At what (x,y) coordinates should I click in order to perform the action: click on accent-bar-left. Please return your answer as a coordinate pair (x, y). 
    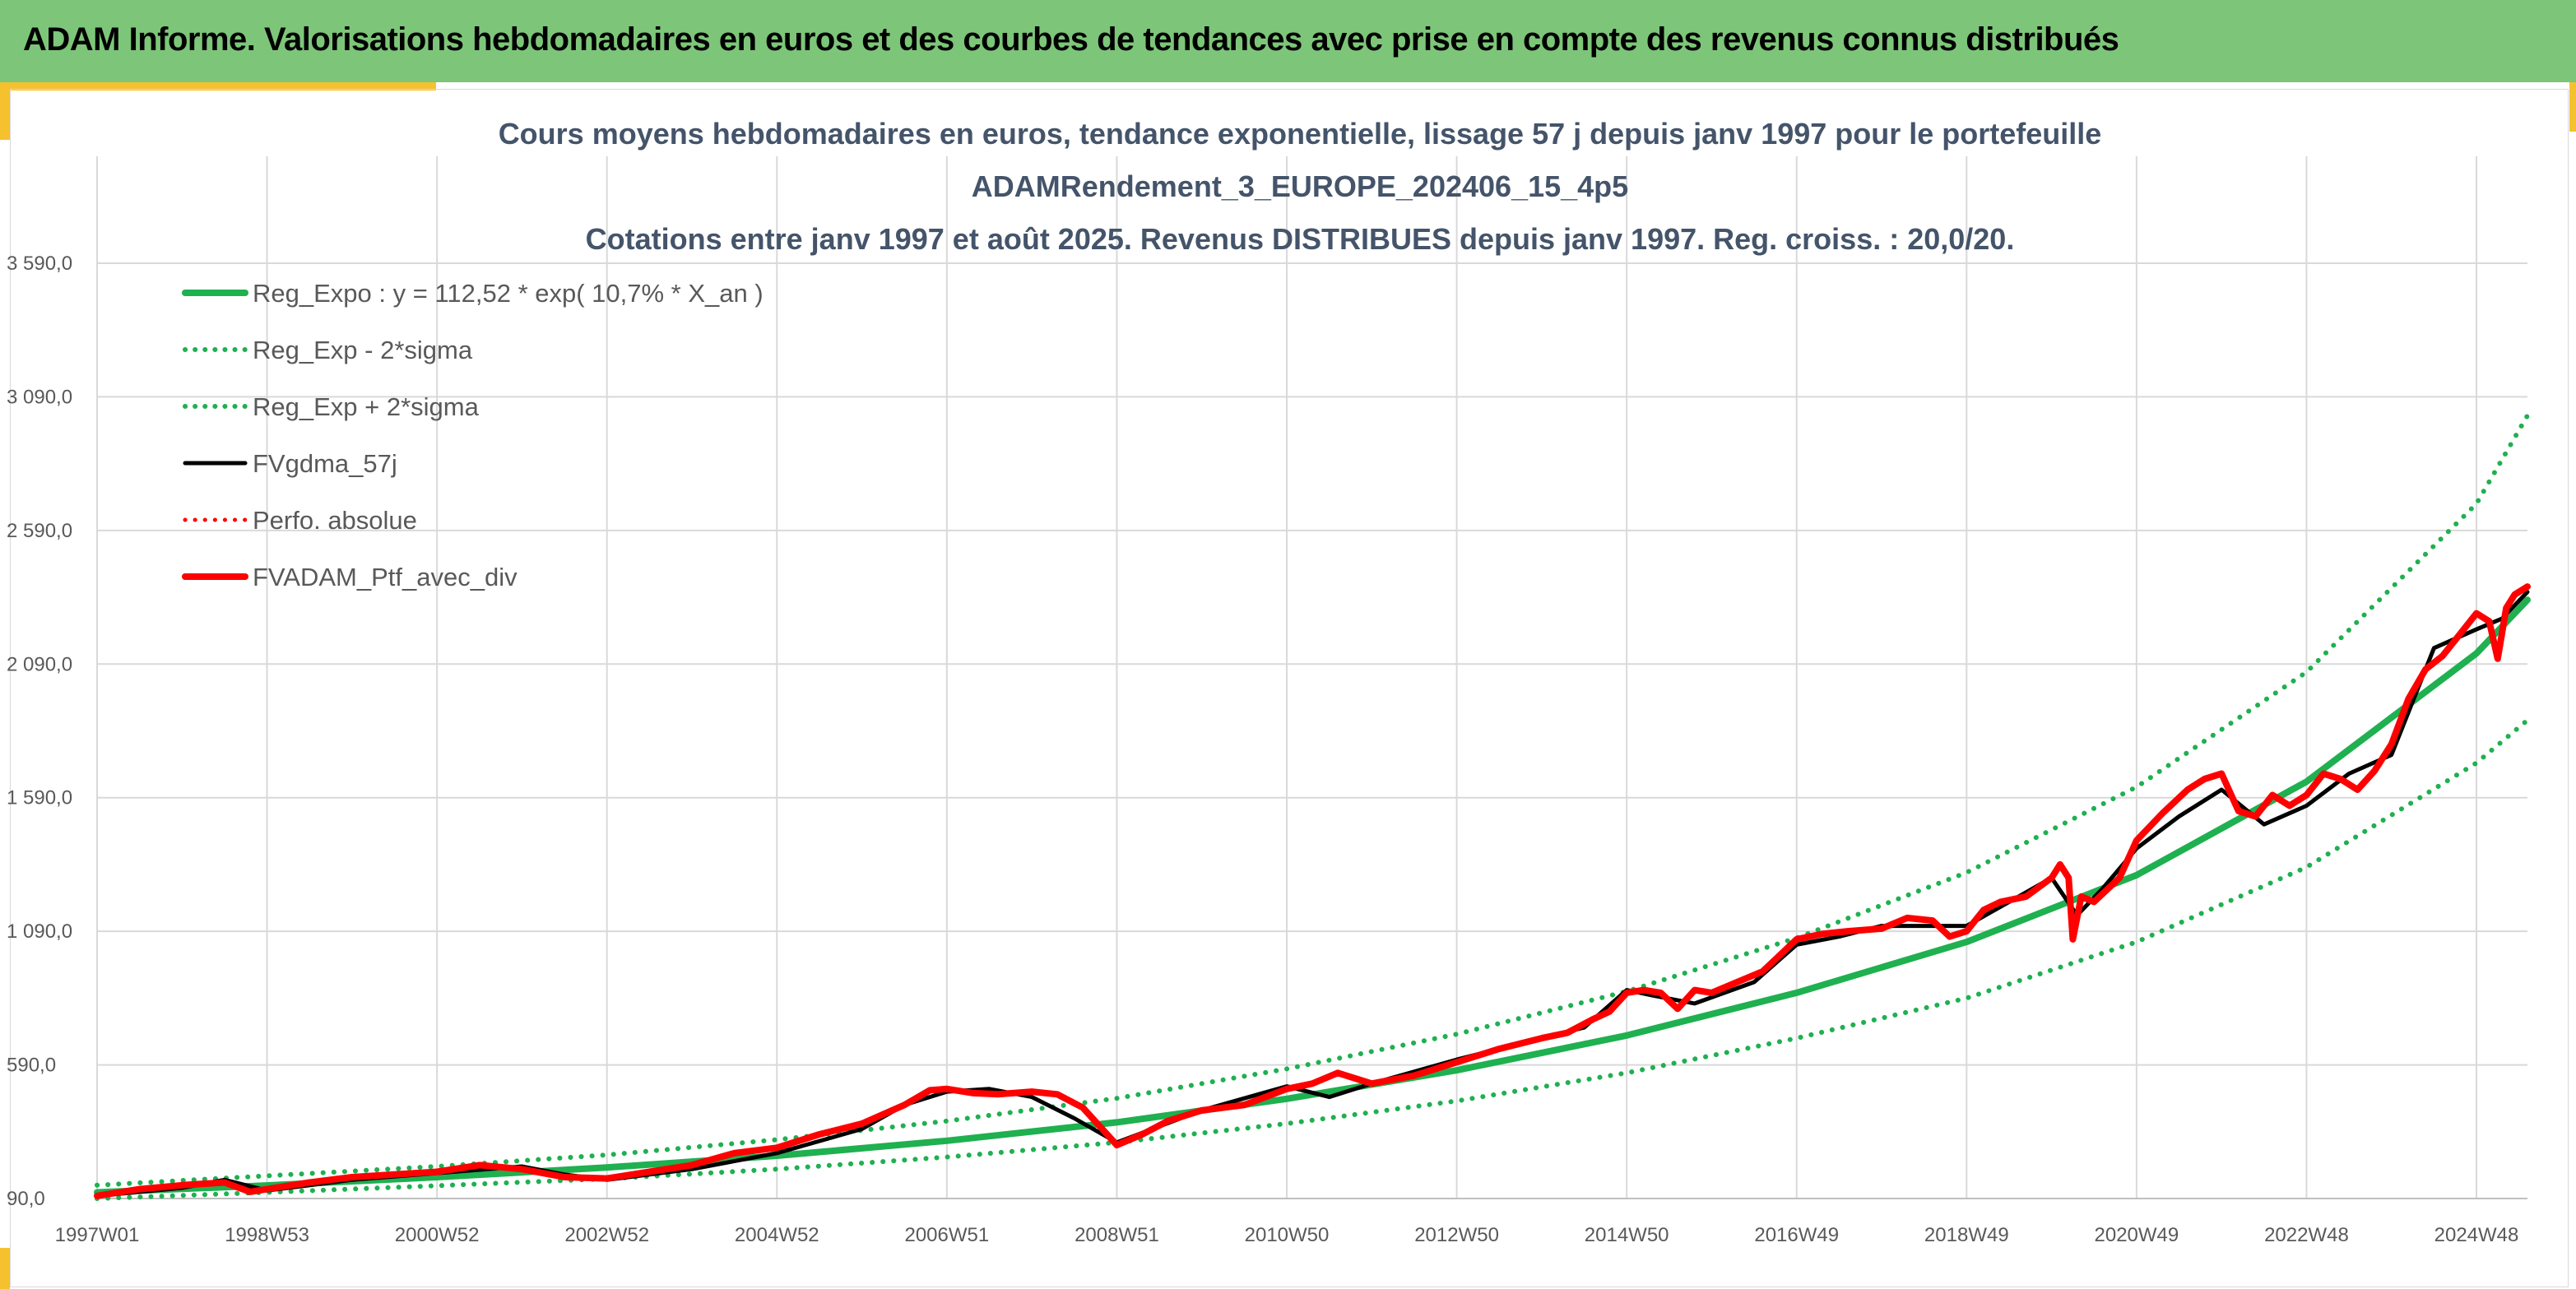
    Looking at the image, I should click on (5, 111).